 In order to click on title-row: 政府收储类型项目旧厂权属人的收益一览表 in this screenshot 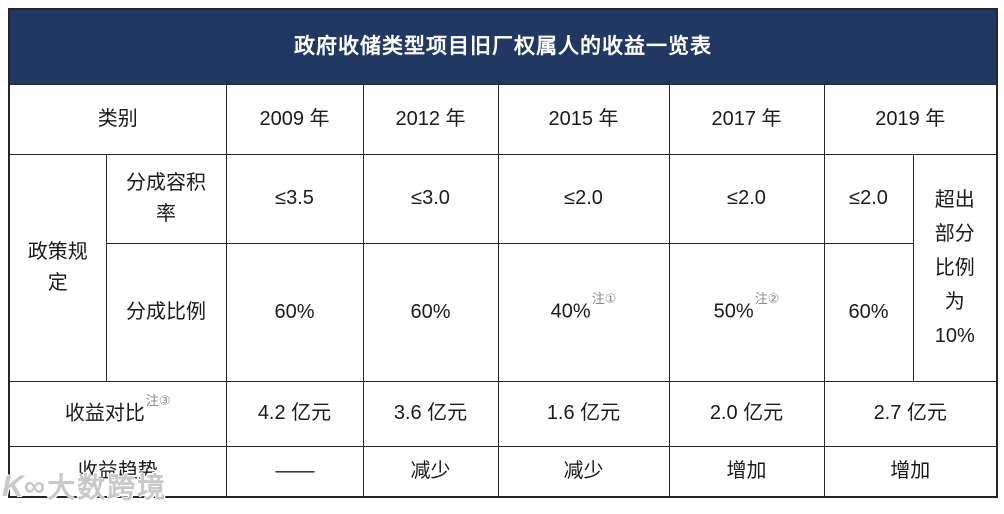, I will do `click(503, 46)`.